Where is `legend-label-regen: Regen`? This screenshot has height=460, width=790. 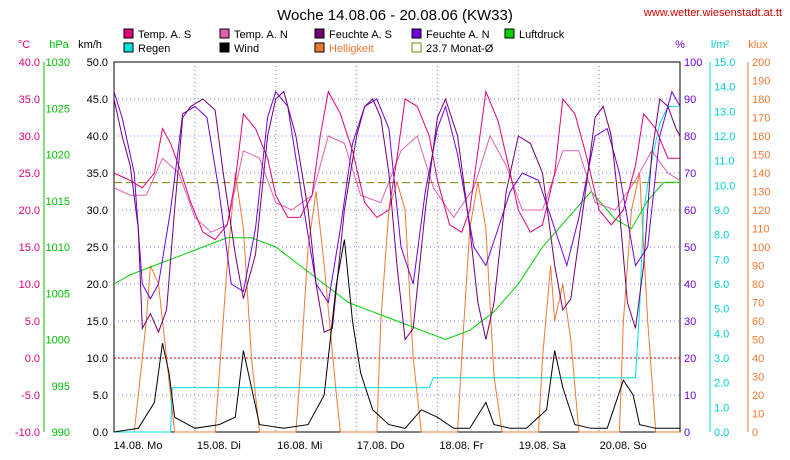
legend-label-regen: Regen is located at coordinates (154, 49).